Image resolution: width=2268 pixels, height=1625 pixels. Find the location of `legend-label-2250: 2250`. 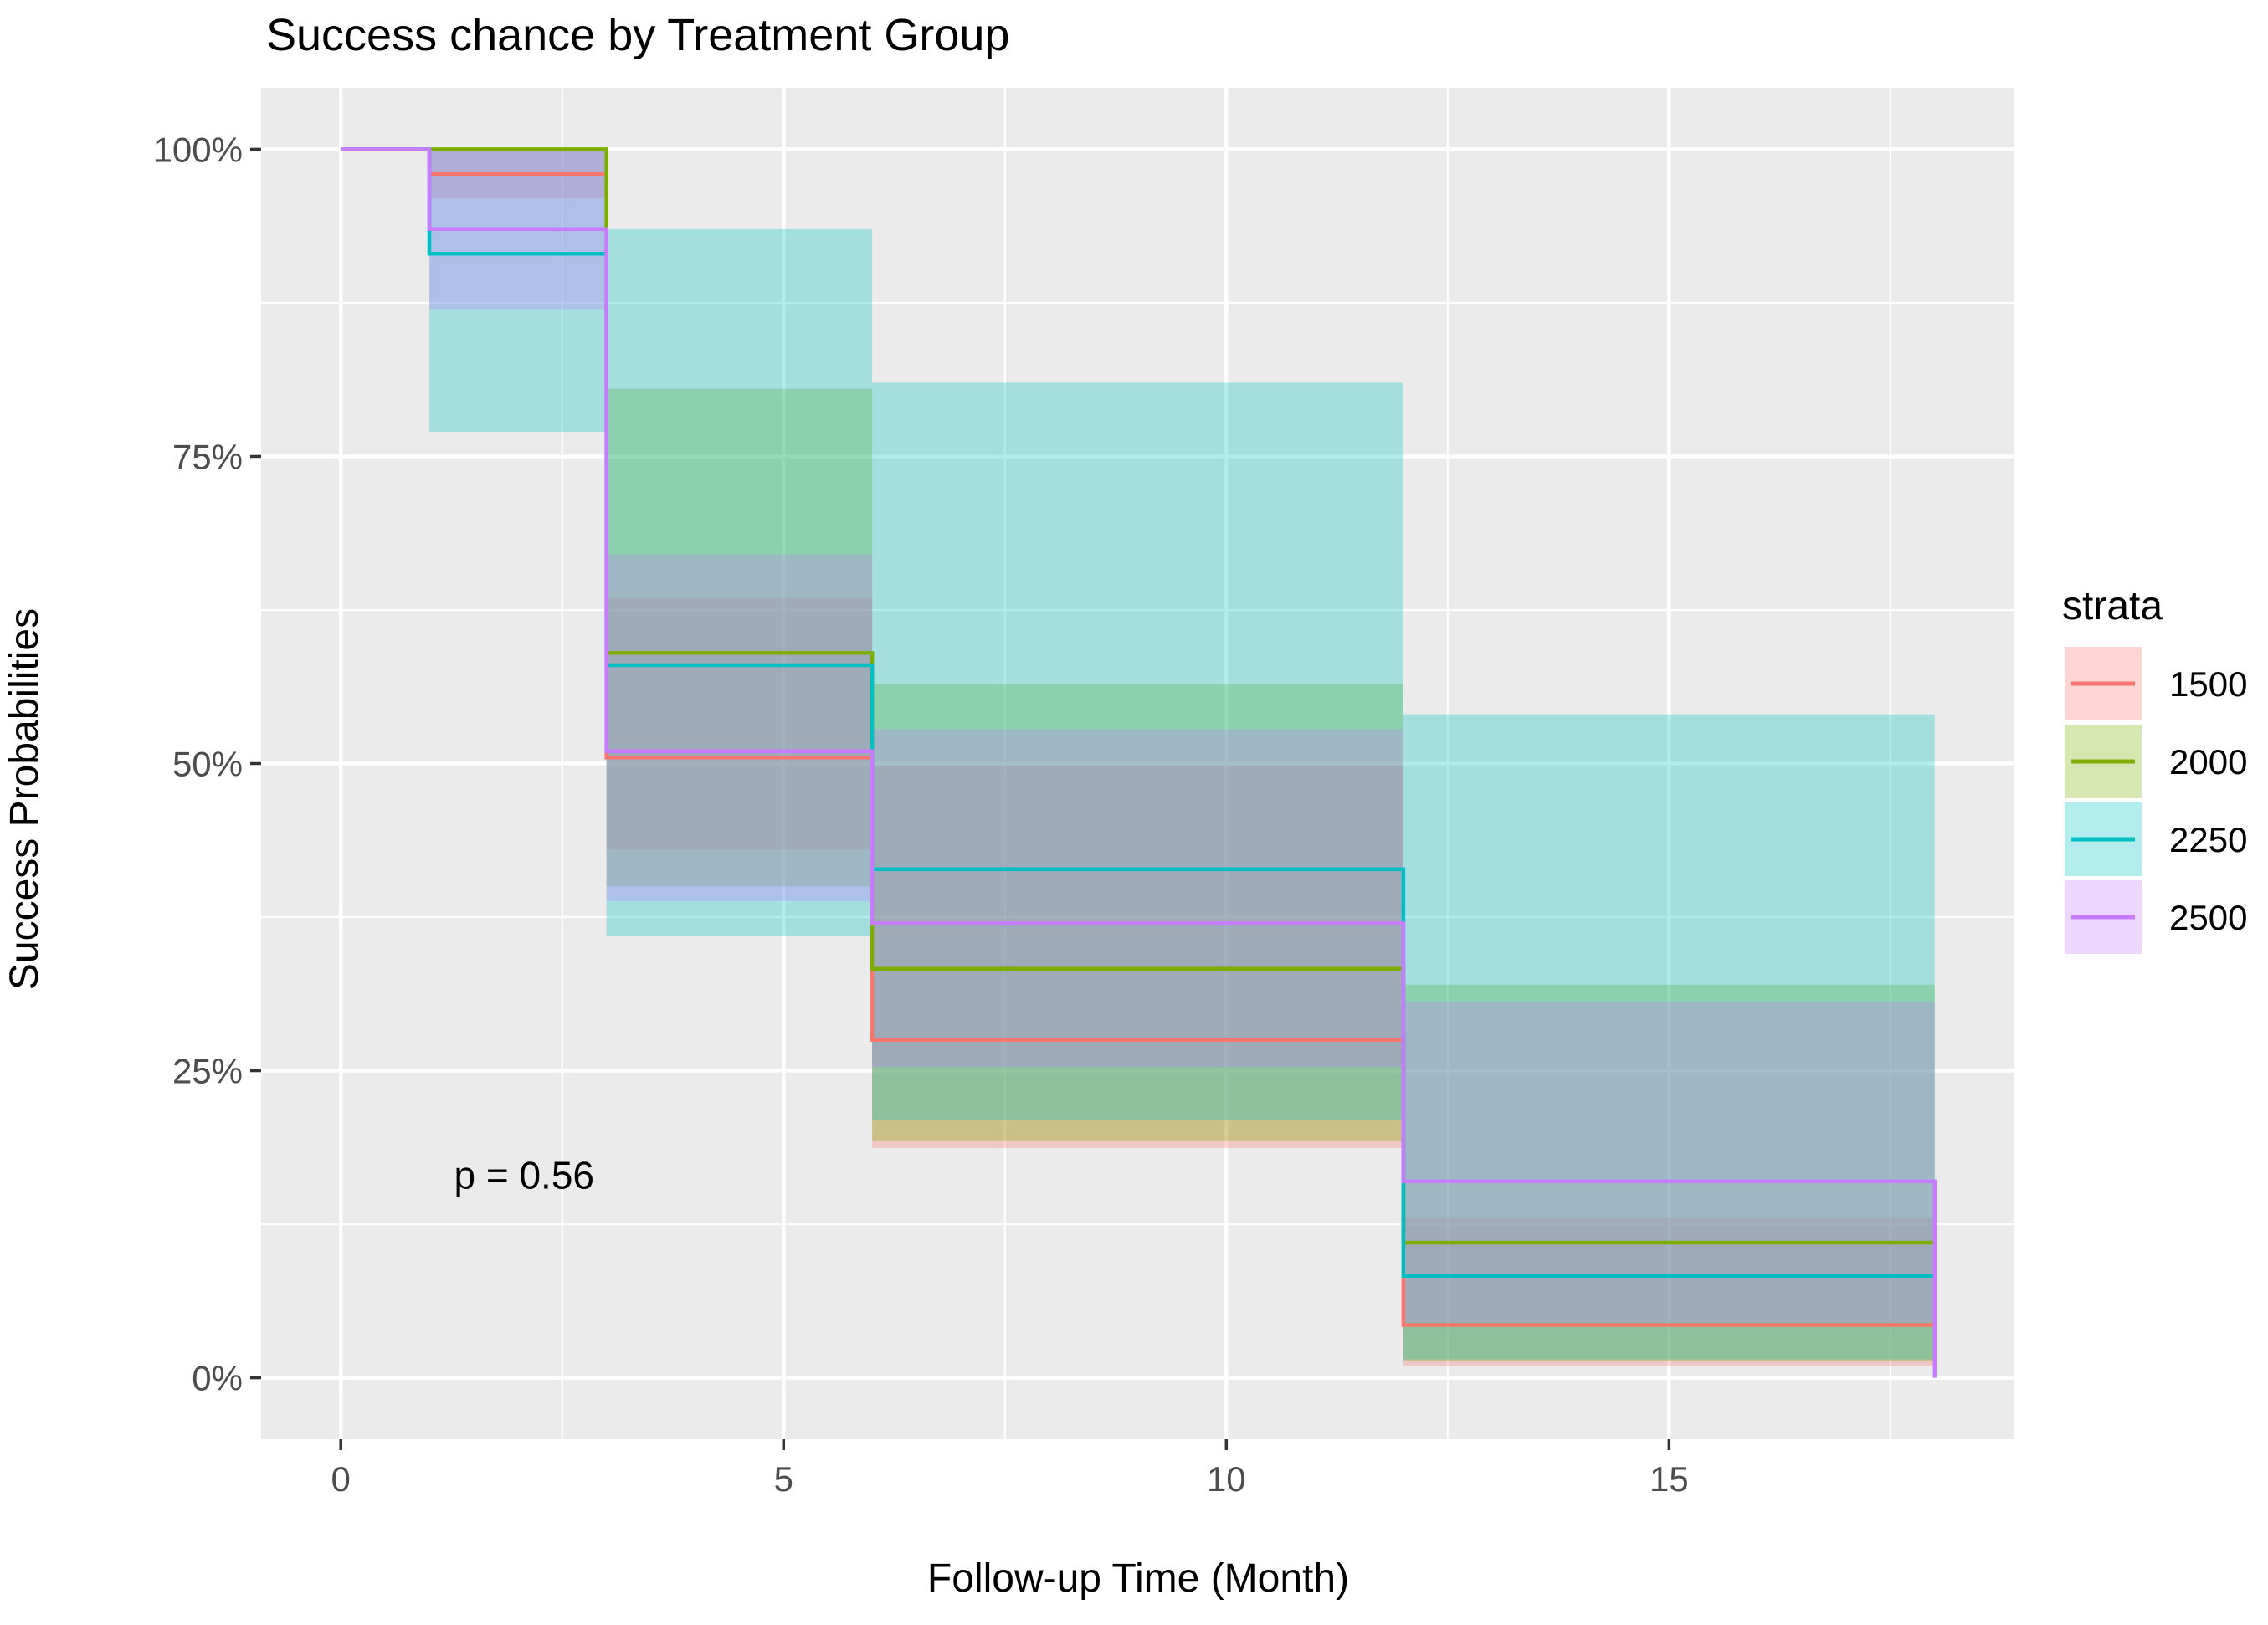

legend-label-2250: 2250 is located at coordinates (2208, 839).